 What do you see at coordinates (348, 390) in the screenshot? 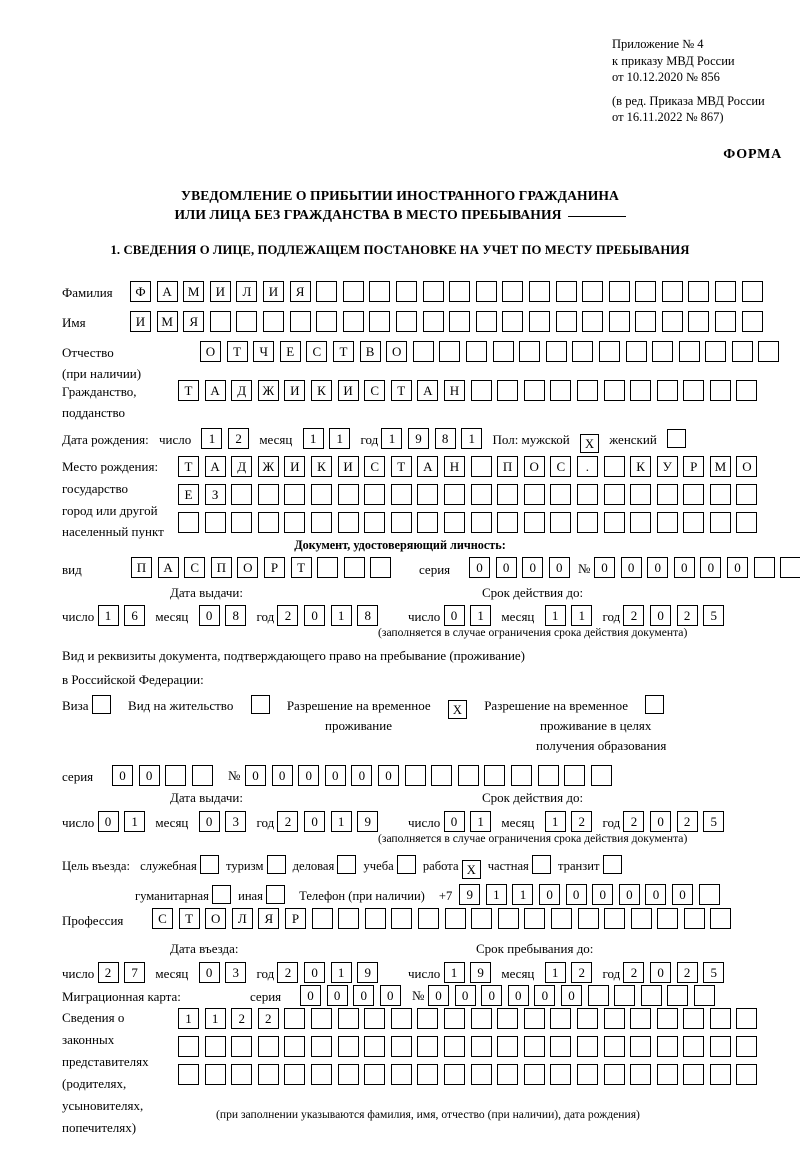
I see `char-cell: И` at bounding box center [348, 390].